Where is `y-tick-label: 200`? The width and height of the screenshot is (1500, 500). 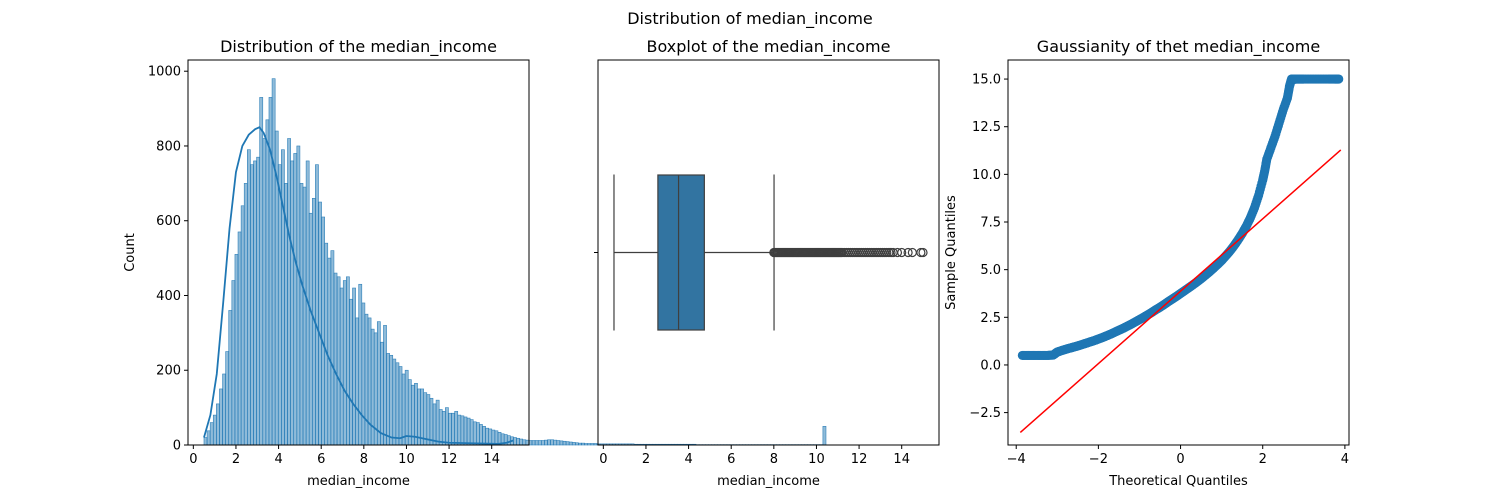
y-tick-label: 200 is located at coordinates (168, 371).